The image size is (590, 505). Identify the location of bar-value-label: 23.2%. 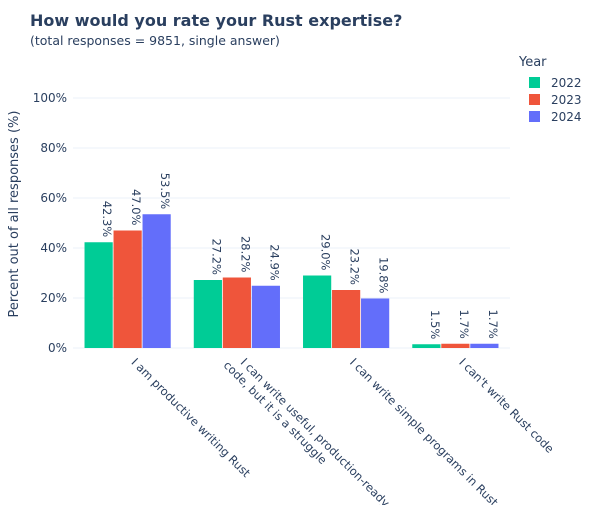
(355, 266).